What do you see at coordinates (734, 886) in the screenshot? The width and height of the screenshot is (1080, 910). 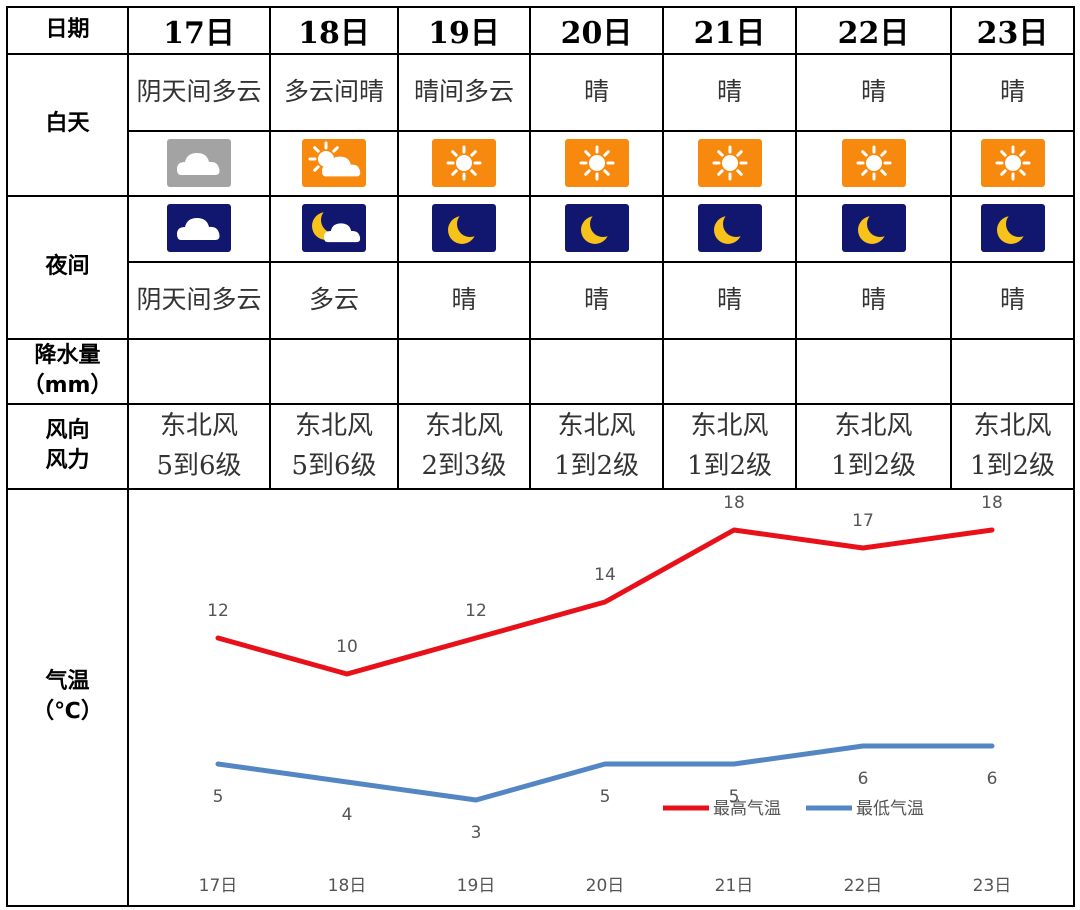 I see `x-tick-label: 21日` at bounding box center [734, 886].